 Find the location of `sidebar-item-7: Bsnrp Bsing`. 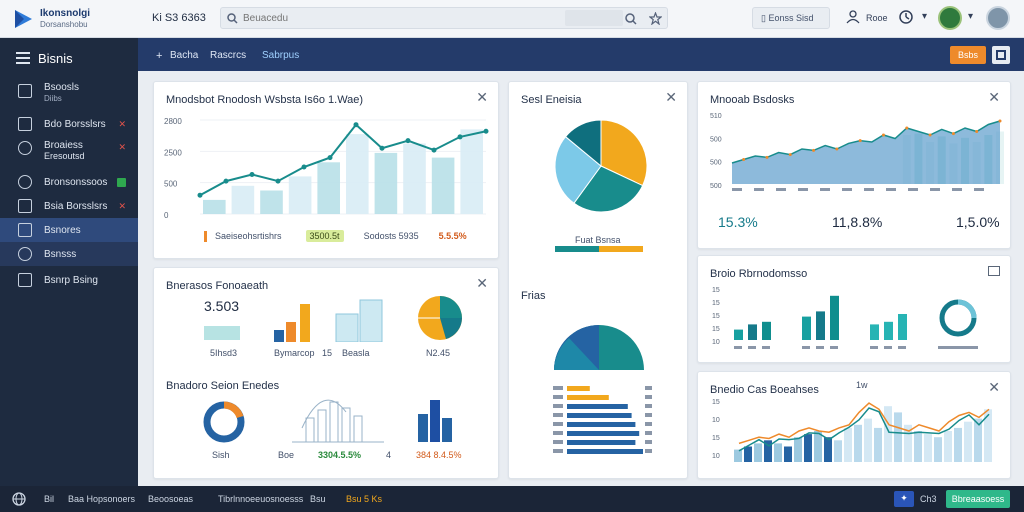

sidebar-item-7: Bsnrp Bsing is located at coordinates (69, 280).